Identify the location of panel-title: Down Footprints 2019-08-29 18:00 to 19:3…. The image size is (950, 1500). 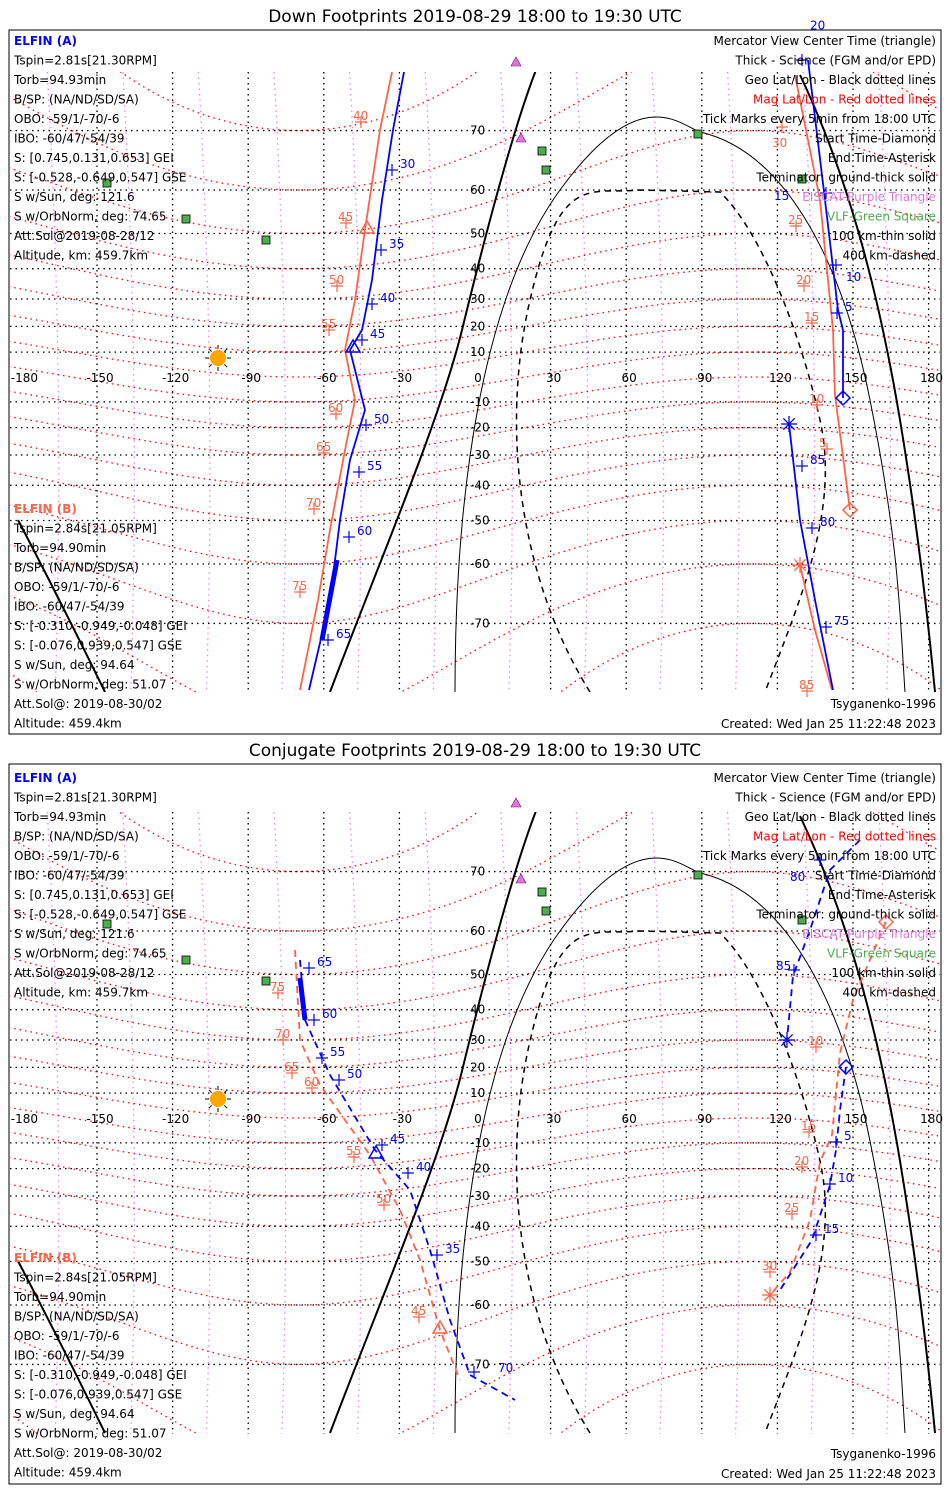
(475, 17).